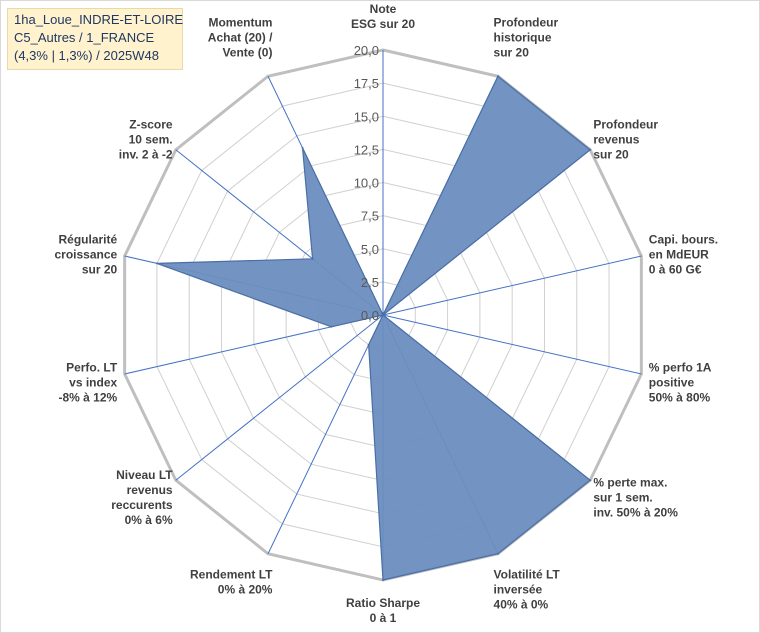 Image resolution: width=760 pixels, height=633 pixels. Describe the element at coordinates (240, 22) in the screenshot. I see `axis-label-line: Momentum` at that location.